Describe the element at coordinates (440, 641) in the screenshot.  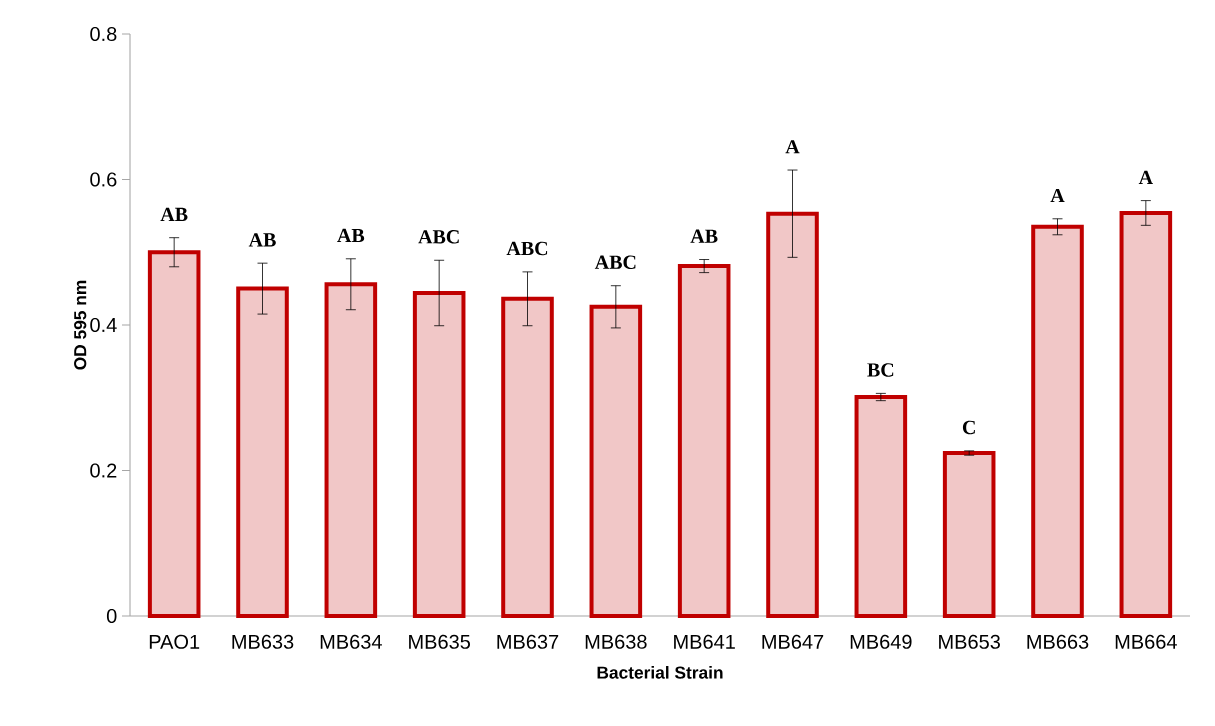
I see `x-tick-label: MB635` at that location.